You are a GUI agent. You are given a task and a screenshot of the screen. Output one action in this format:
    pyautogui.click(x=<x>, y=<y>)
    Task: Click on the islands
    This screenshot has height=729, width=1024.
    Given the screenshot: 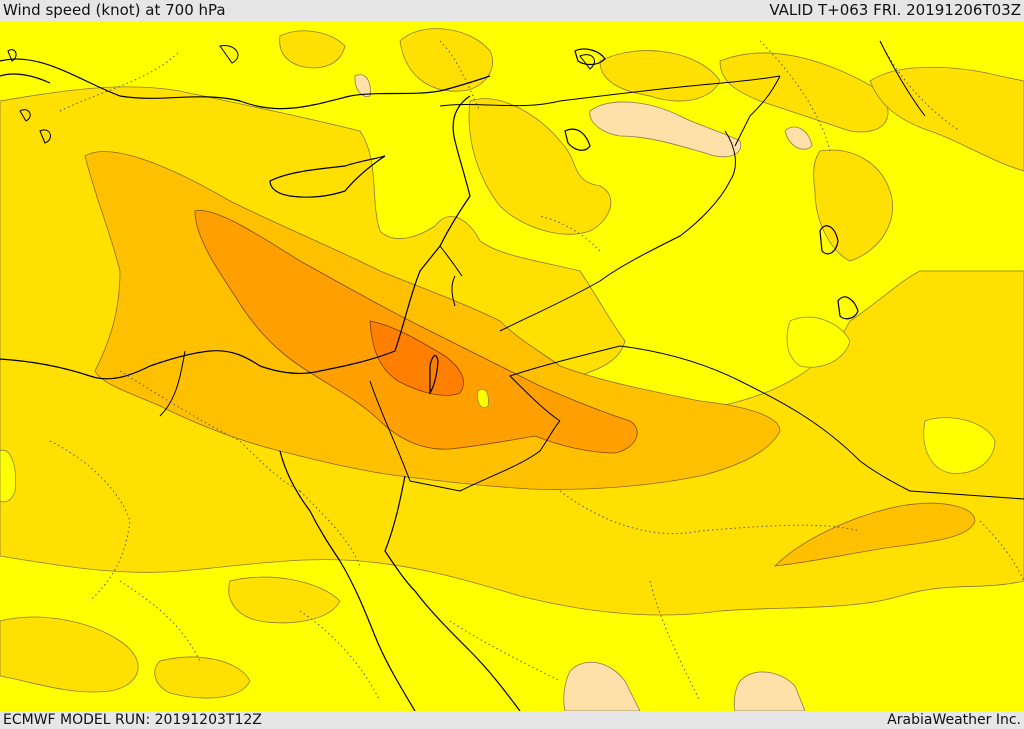 What is the action you would take?
    pyautogui.click(x=301, y=94)
    